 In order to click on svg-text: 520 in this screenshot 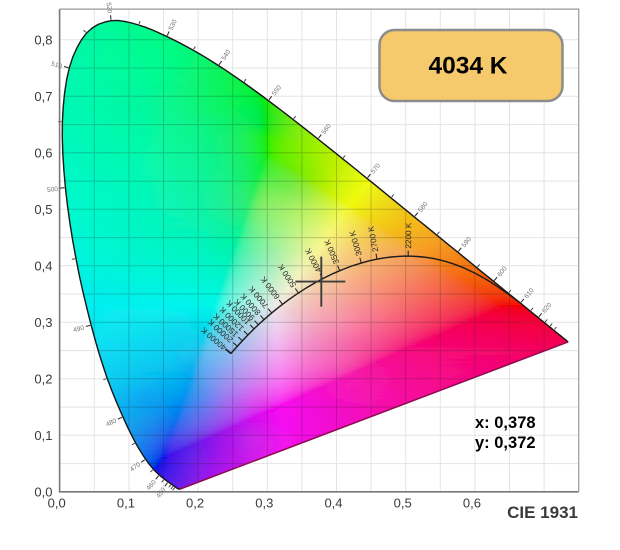, I will do `click(109, 8)`.